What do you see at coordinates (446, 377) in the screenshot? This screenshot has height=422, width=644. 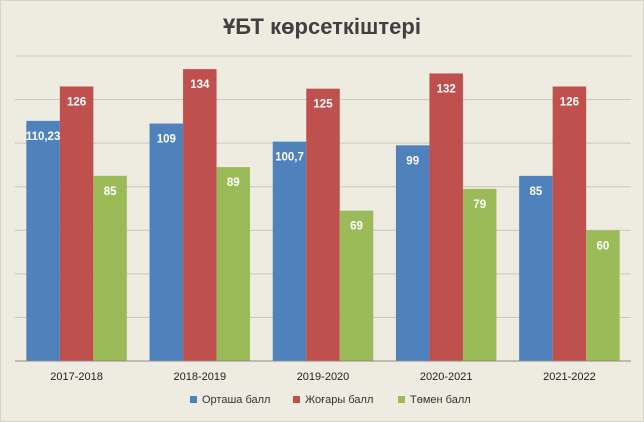 I see `x-tick-label-3: 2020-2021` at bounding box center [446, 377].